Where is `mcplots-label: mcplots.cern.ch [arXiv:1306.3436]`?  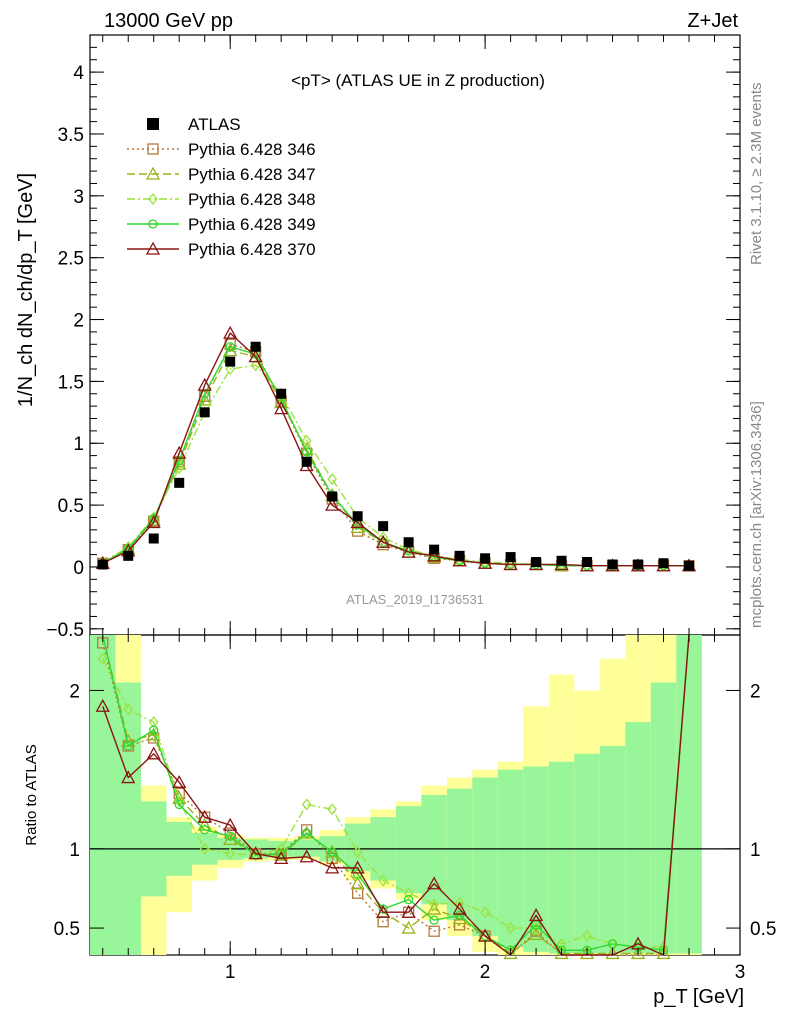 mcplots-label: mcplots.cern.ch [arXiv:1306.3436] is located at coordinates (756, 514).